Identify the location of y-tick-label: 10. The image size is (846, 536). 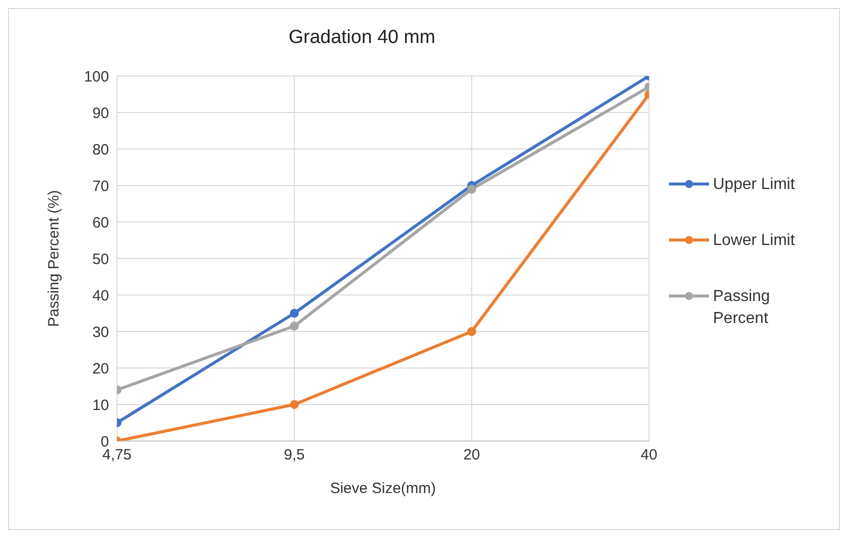
(100, 405).